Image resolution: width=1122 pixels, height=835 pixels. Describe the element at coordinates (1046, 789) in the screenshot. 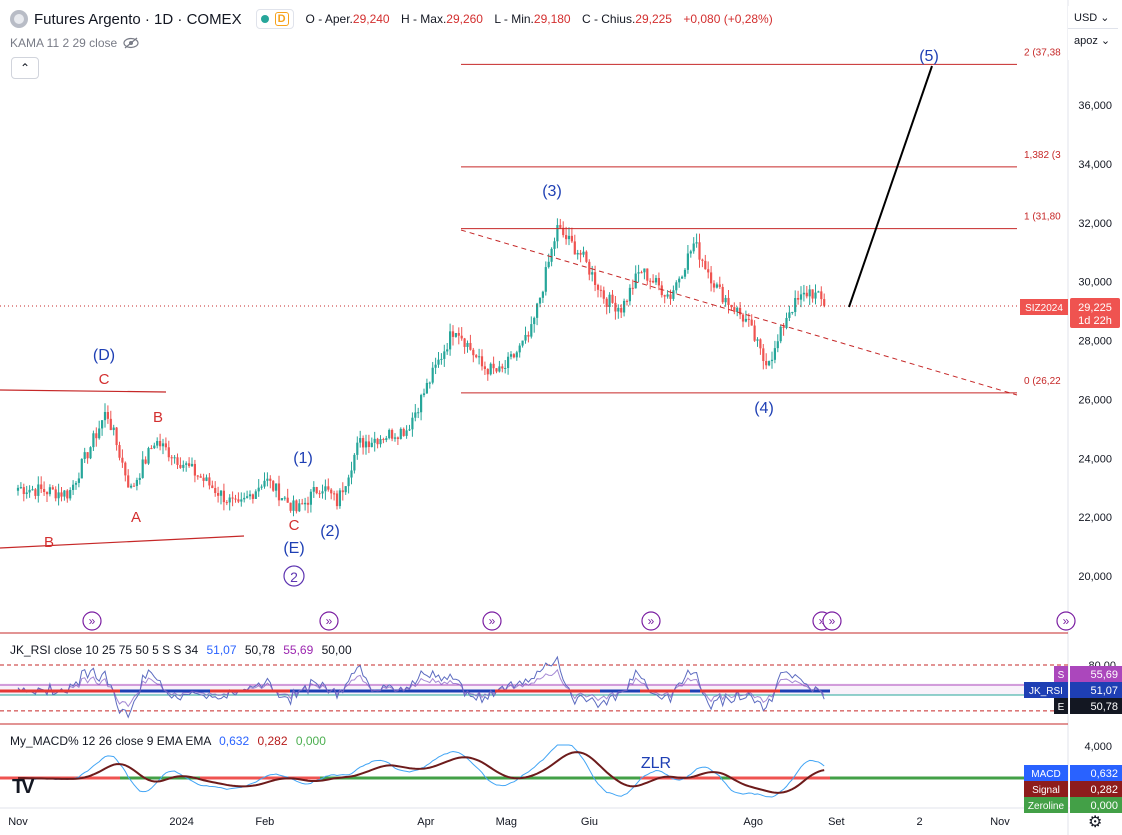

I see `macd-tag-key-bg` at that location.